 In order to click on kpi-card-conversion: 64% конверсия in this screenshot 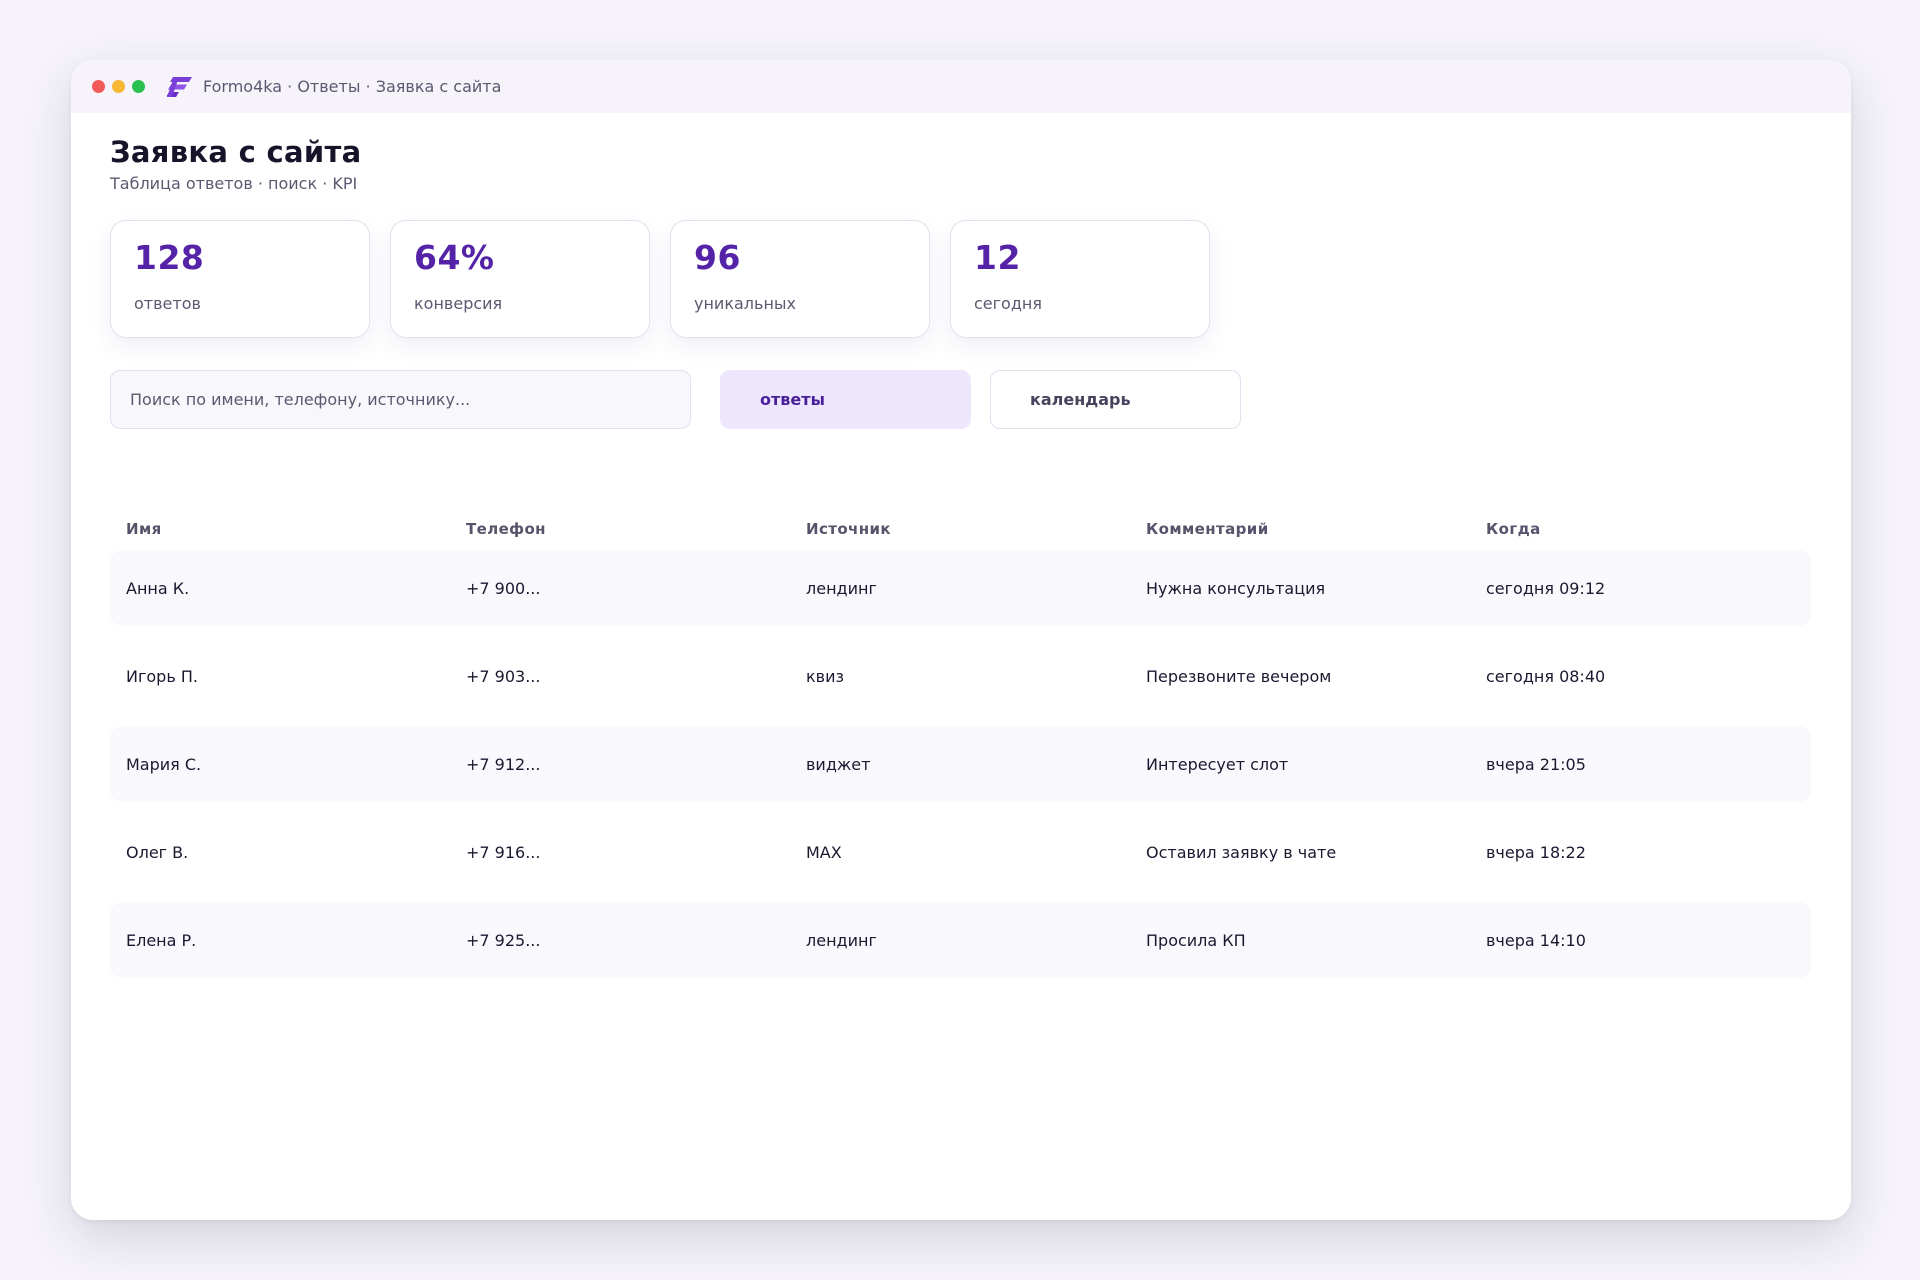, I will do `click(520, 279)`.